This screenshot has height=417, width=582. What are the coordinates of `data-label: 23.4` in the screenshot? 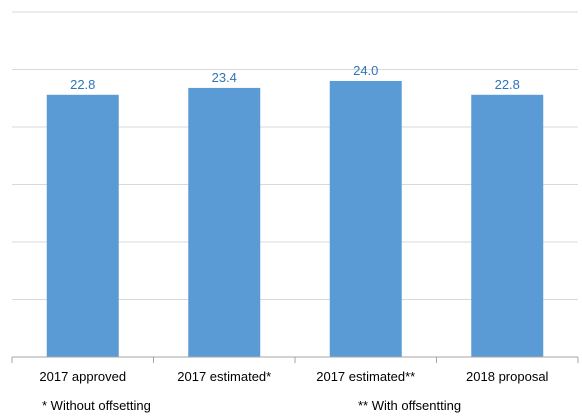 It's located at (224, 77).